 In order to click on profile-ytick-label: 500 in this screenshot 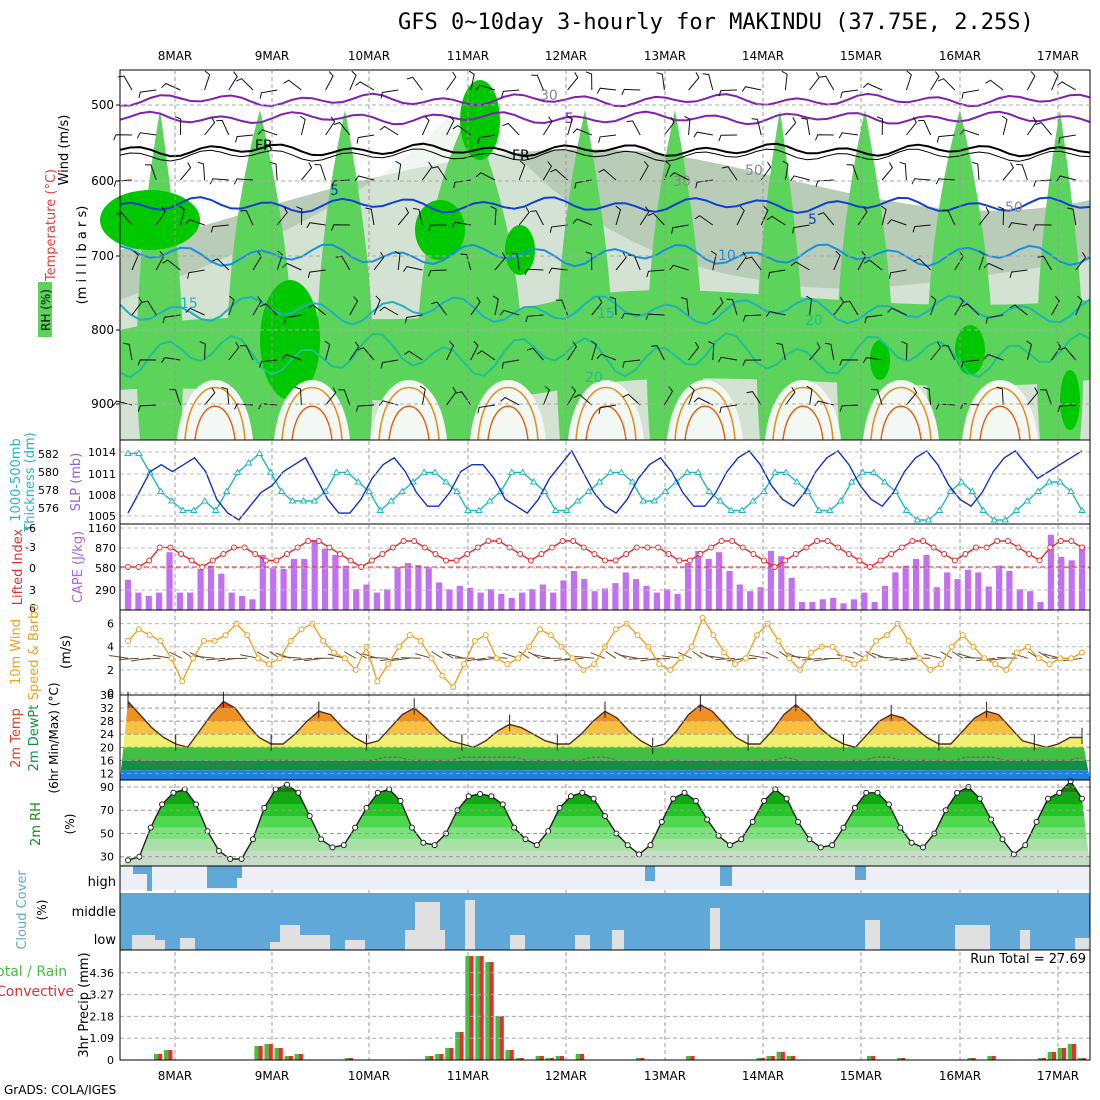, I will do `click(102, 105)`.